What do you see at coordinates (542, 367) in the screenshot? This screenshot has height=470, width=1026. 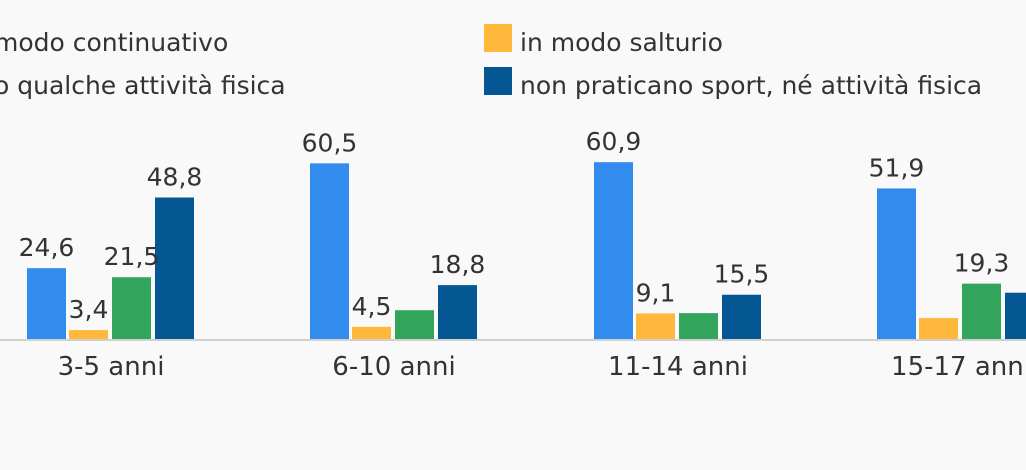 I see `x-tick-labels: 3-5 anni 6-10 anni 11-14 anni 15-17 anni` at bounding box center [542, 367].